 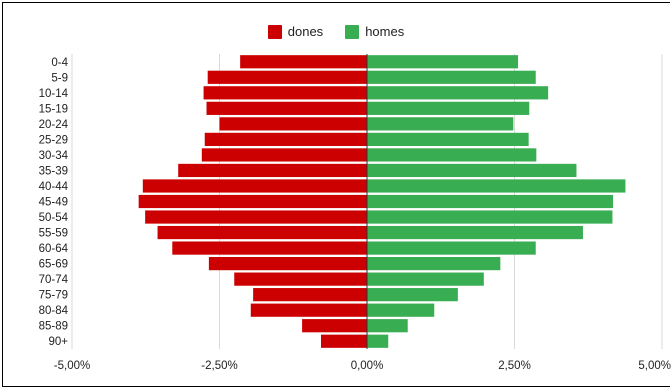 I want to click on bar-homes-90+, so click(x=378, y=341).